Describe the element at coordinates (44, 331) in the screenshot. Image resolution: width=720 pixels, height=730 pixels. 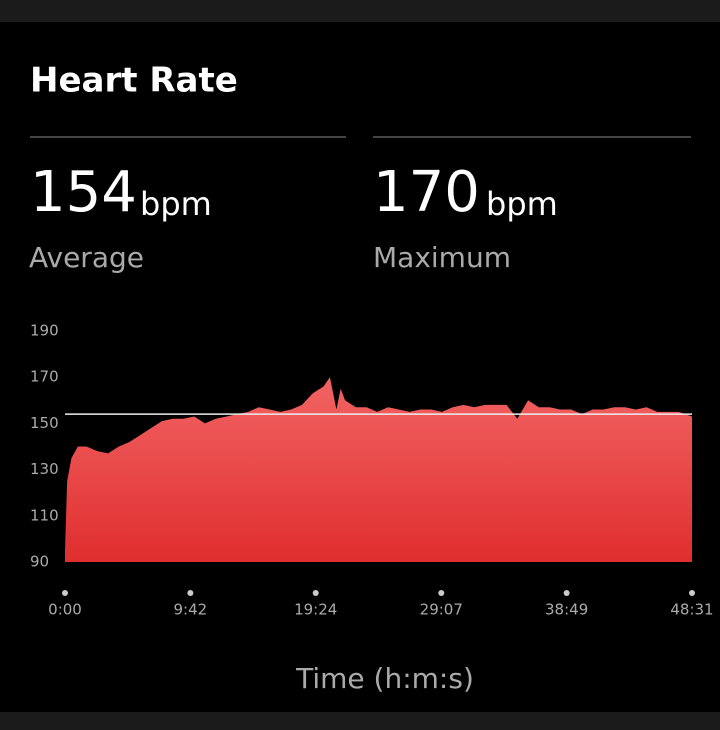
I see `y-tick-label: 190` at that location.